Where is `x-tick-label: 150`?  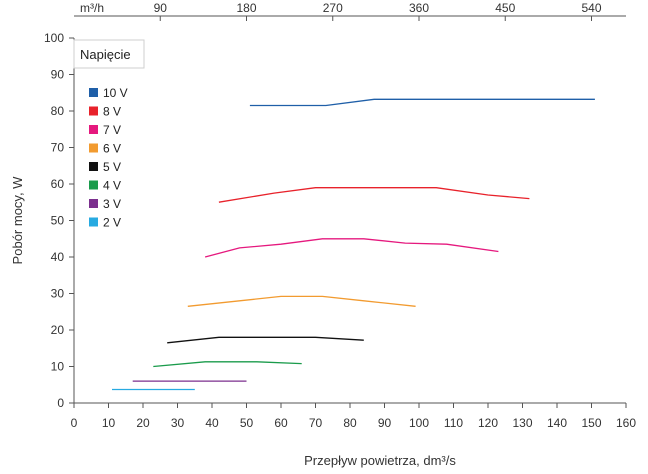
x-tick-label: 150 is located at coordinates (591, 423).